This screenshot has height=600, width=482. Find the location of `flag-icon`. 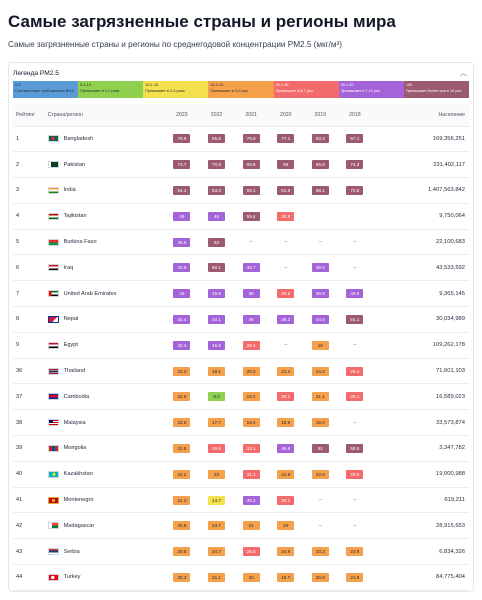

flag-icon is located at coordinates (53, 577).